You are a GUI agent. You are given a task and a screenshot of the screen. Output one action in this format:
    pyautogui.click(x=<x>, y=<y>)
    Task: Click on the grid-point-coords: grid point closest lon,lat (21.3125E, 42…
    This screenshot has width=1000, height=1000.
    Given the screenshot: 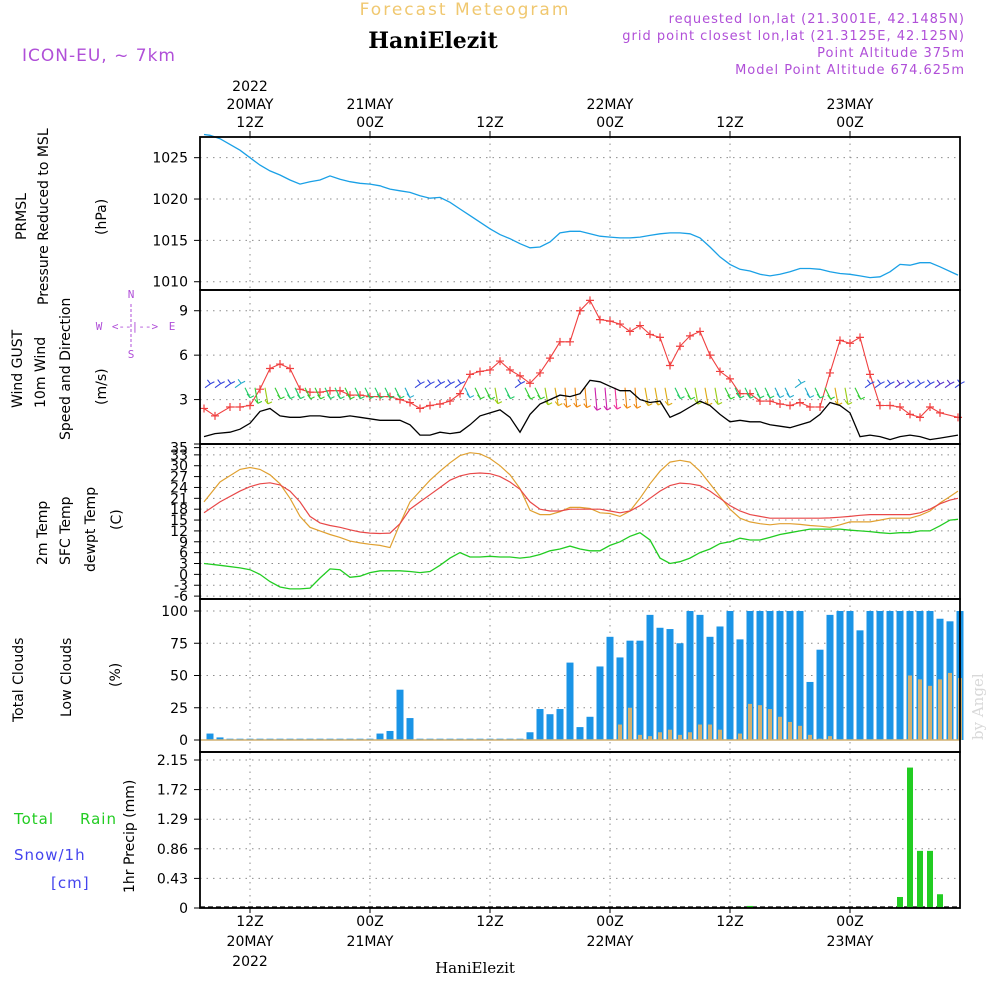 What is the action you would take?
    pyautogui.click(x=793, y=36)
    